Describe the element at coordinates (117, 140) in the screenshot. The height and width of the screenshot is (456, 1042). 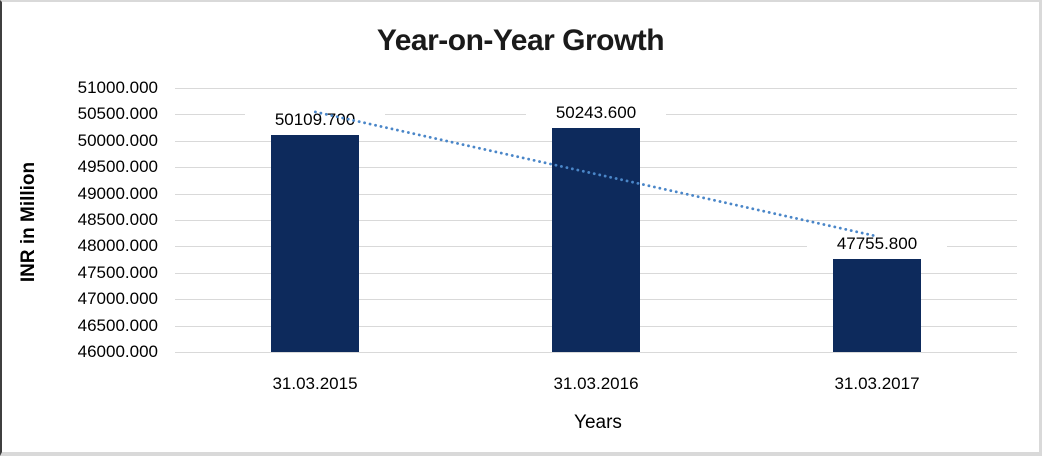
I see `y-tick-label: 50000.000` at that location.